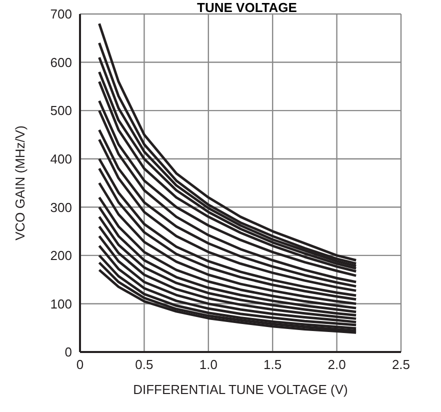 The height and width of the screenshot is (412, 441). What do you see at coordinates (144, 364) in the screenshot?
I see `x-tick-label: 0.5` at bounding box center [144, 364].